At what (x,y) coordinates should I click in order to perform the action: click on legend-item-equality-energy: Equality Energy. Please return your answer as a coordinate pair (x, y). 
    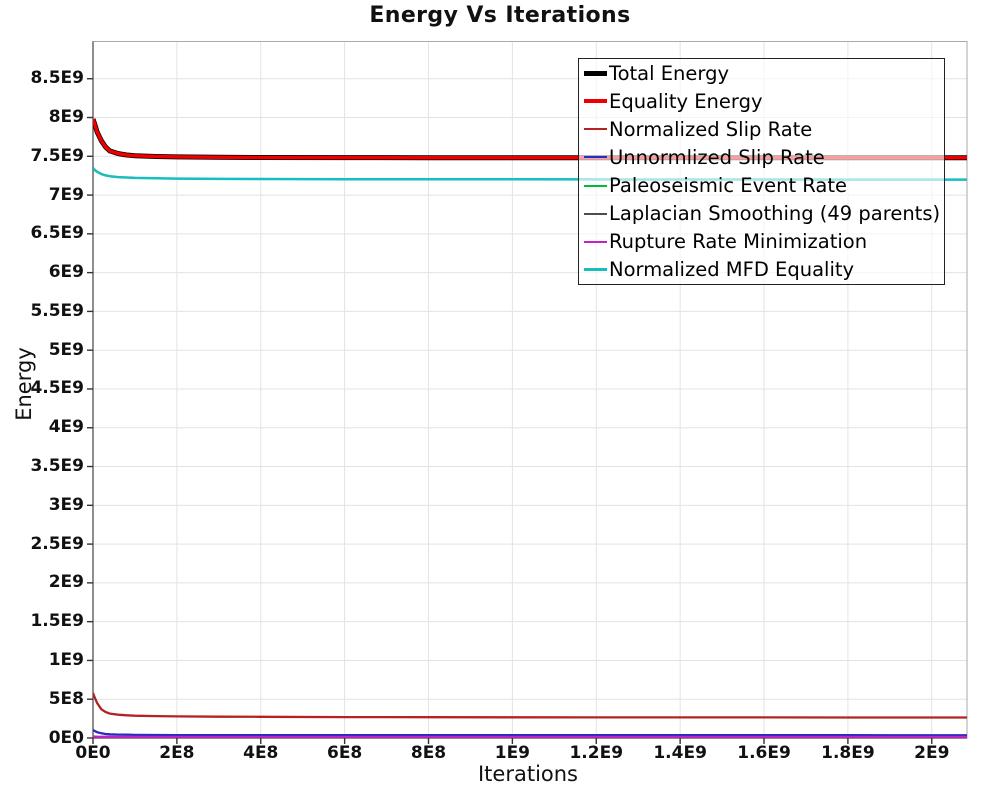
    Looking at the image, I should click on (761, 101).